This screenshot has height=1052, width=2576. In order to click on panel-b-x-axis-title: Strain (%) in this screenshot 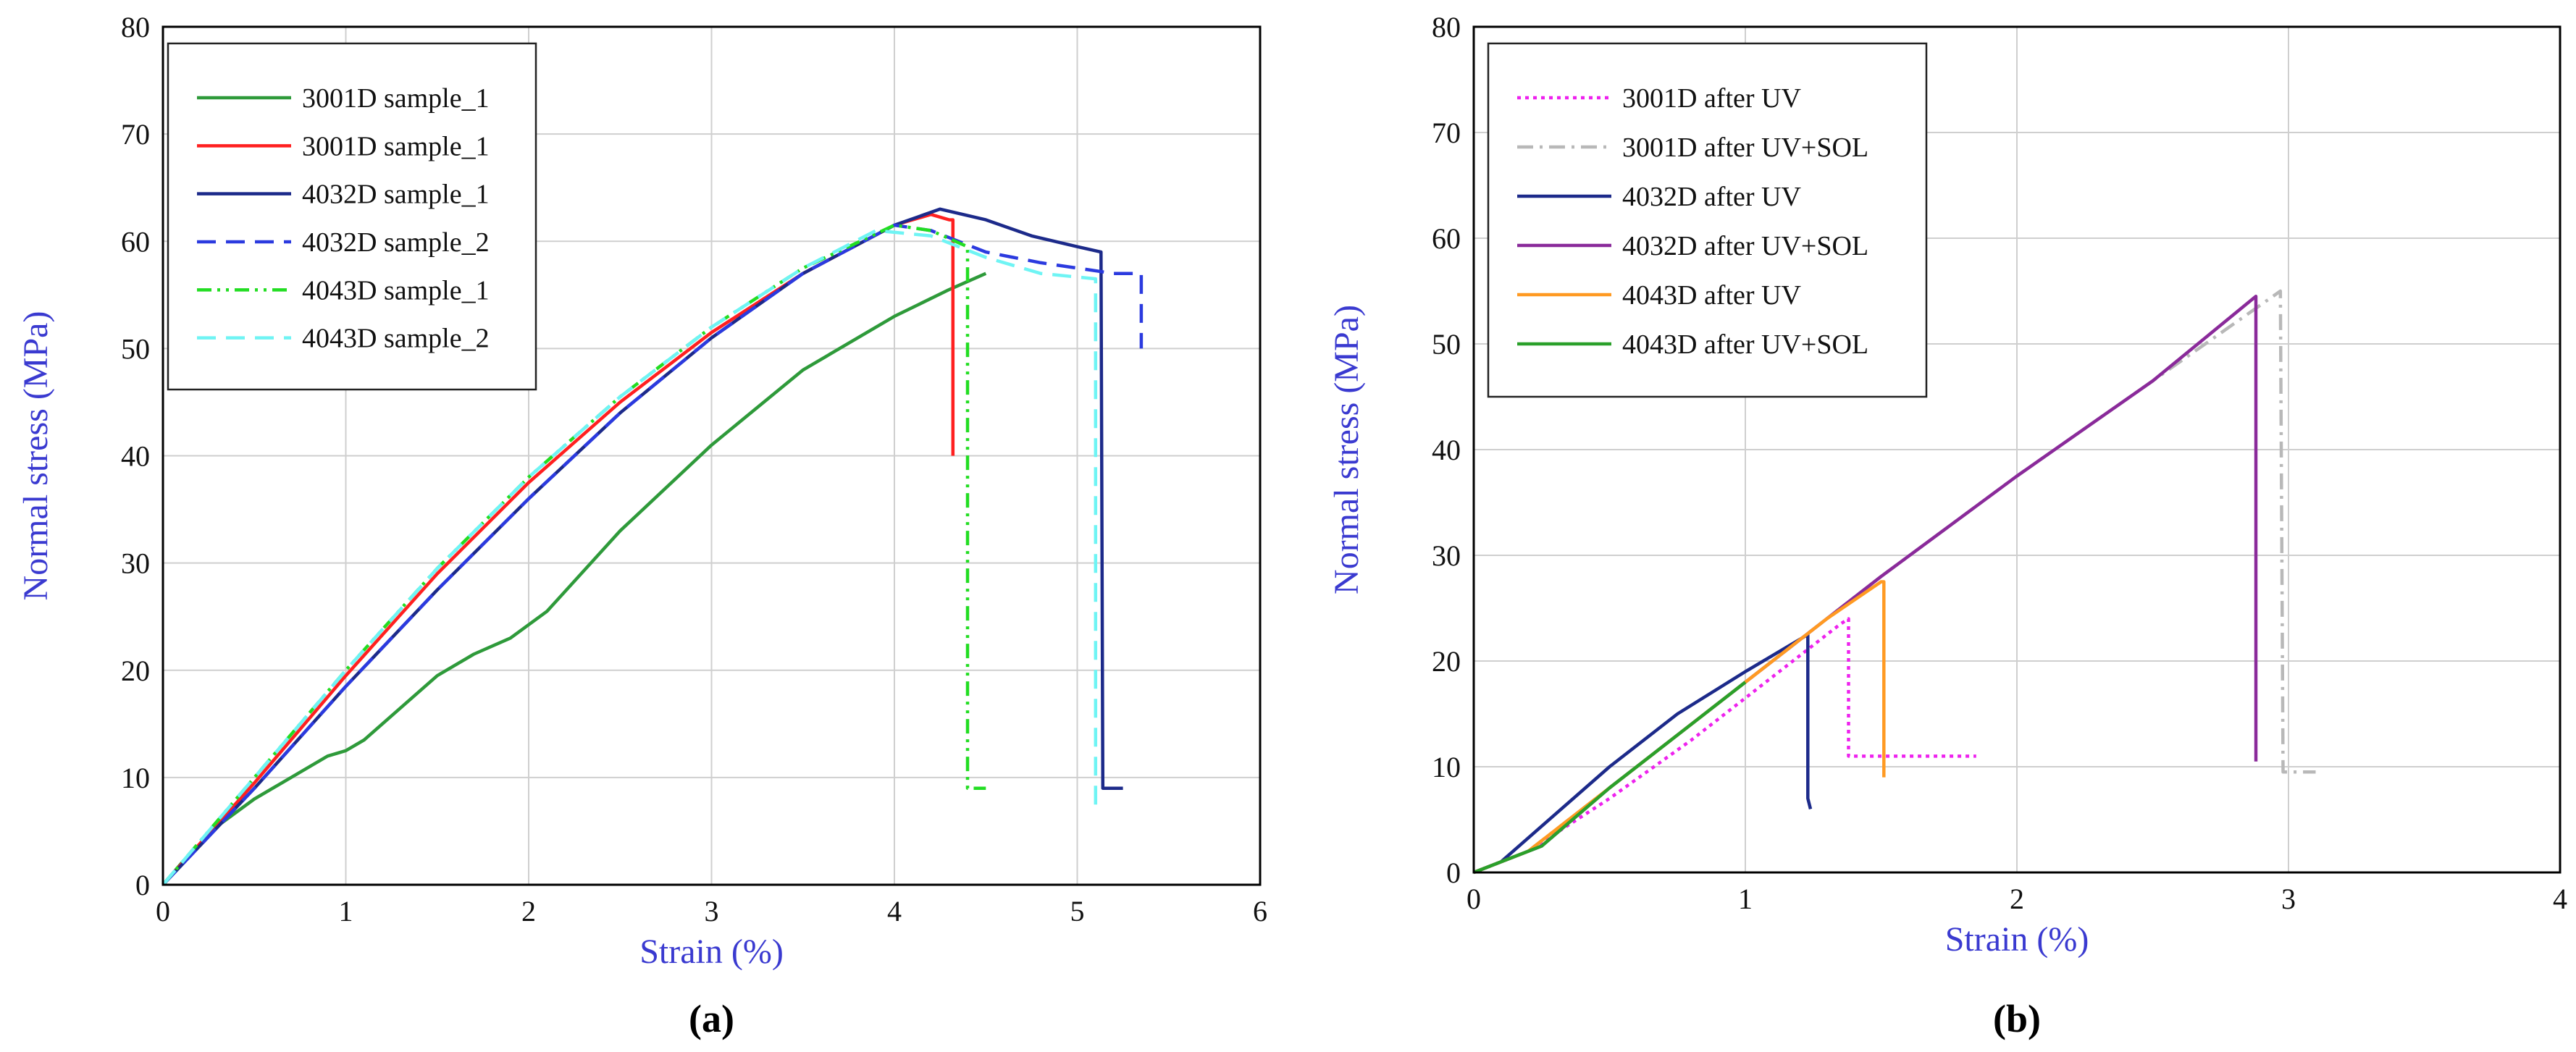, I will do `click(2017, 940)`.